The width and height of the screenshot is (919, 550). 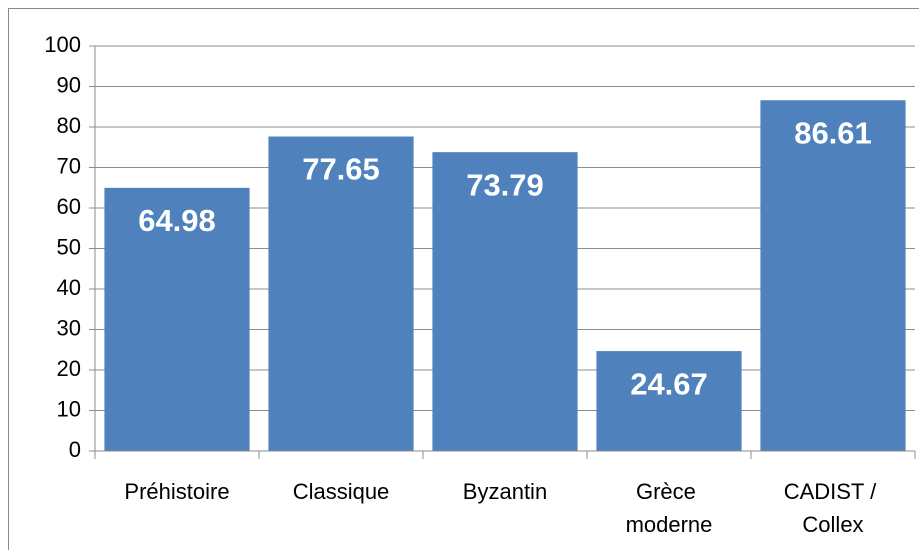 I want to click on y-tick-label: 10, so click(x=69, y=408).